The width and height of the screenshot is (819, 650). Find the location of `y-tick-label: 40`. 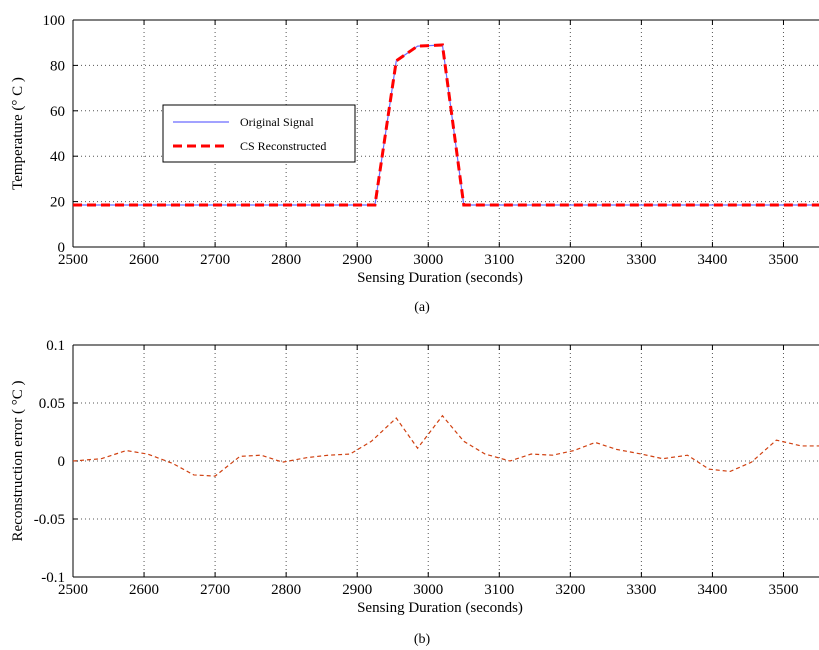

y-tick-label: 40 is located at coordinates (57, 157).